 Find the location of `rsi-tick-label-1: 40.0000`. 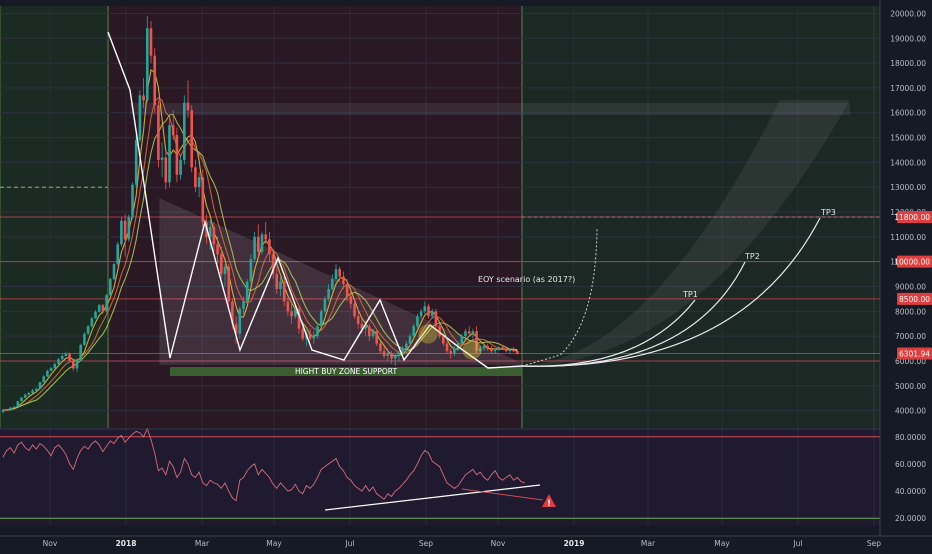

rsi-tick-label-1: 40.0000 is located at coordinates (910, 491).